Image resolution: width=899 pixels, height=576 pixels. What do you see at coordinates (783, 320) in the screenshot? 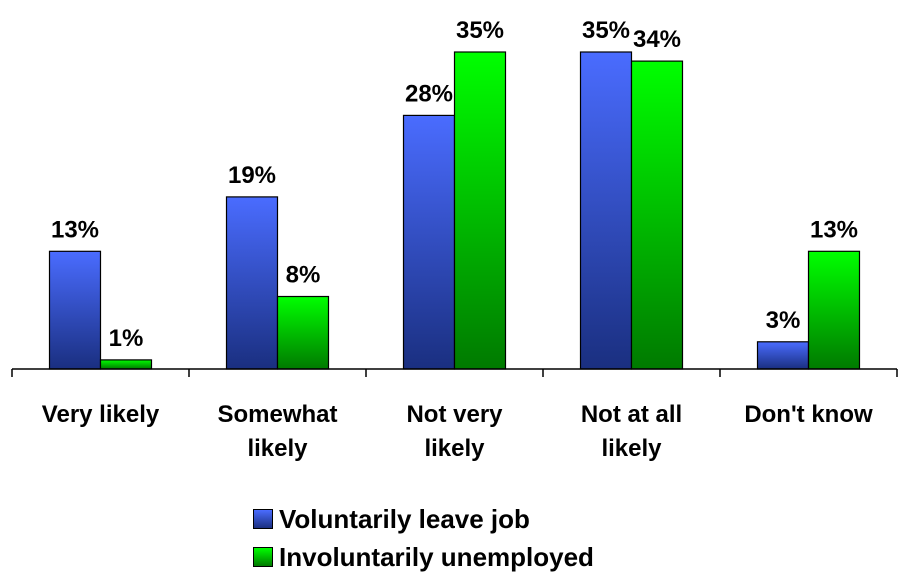
I see `data-label: 3%` at bounding box center [783, 320].